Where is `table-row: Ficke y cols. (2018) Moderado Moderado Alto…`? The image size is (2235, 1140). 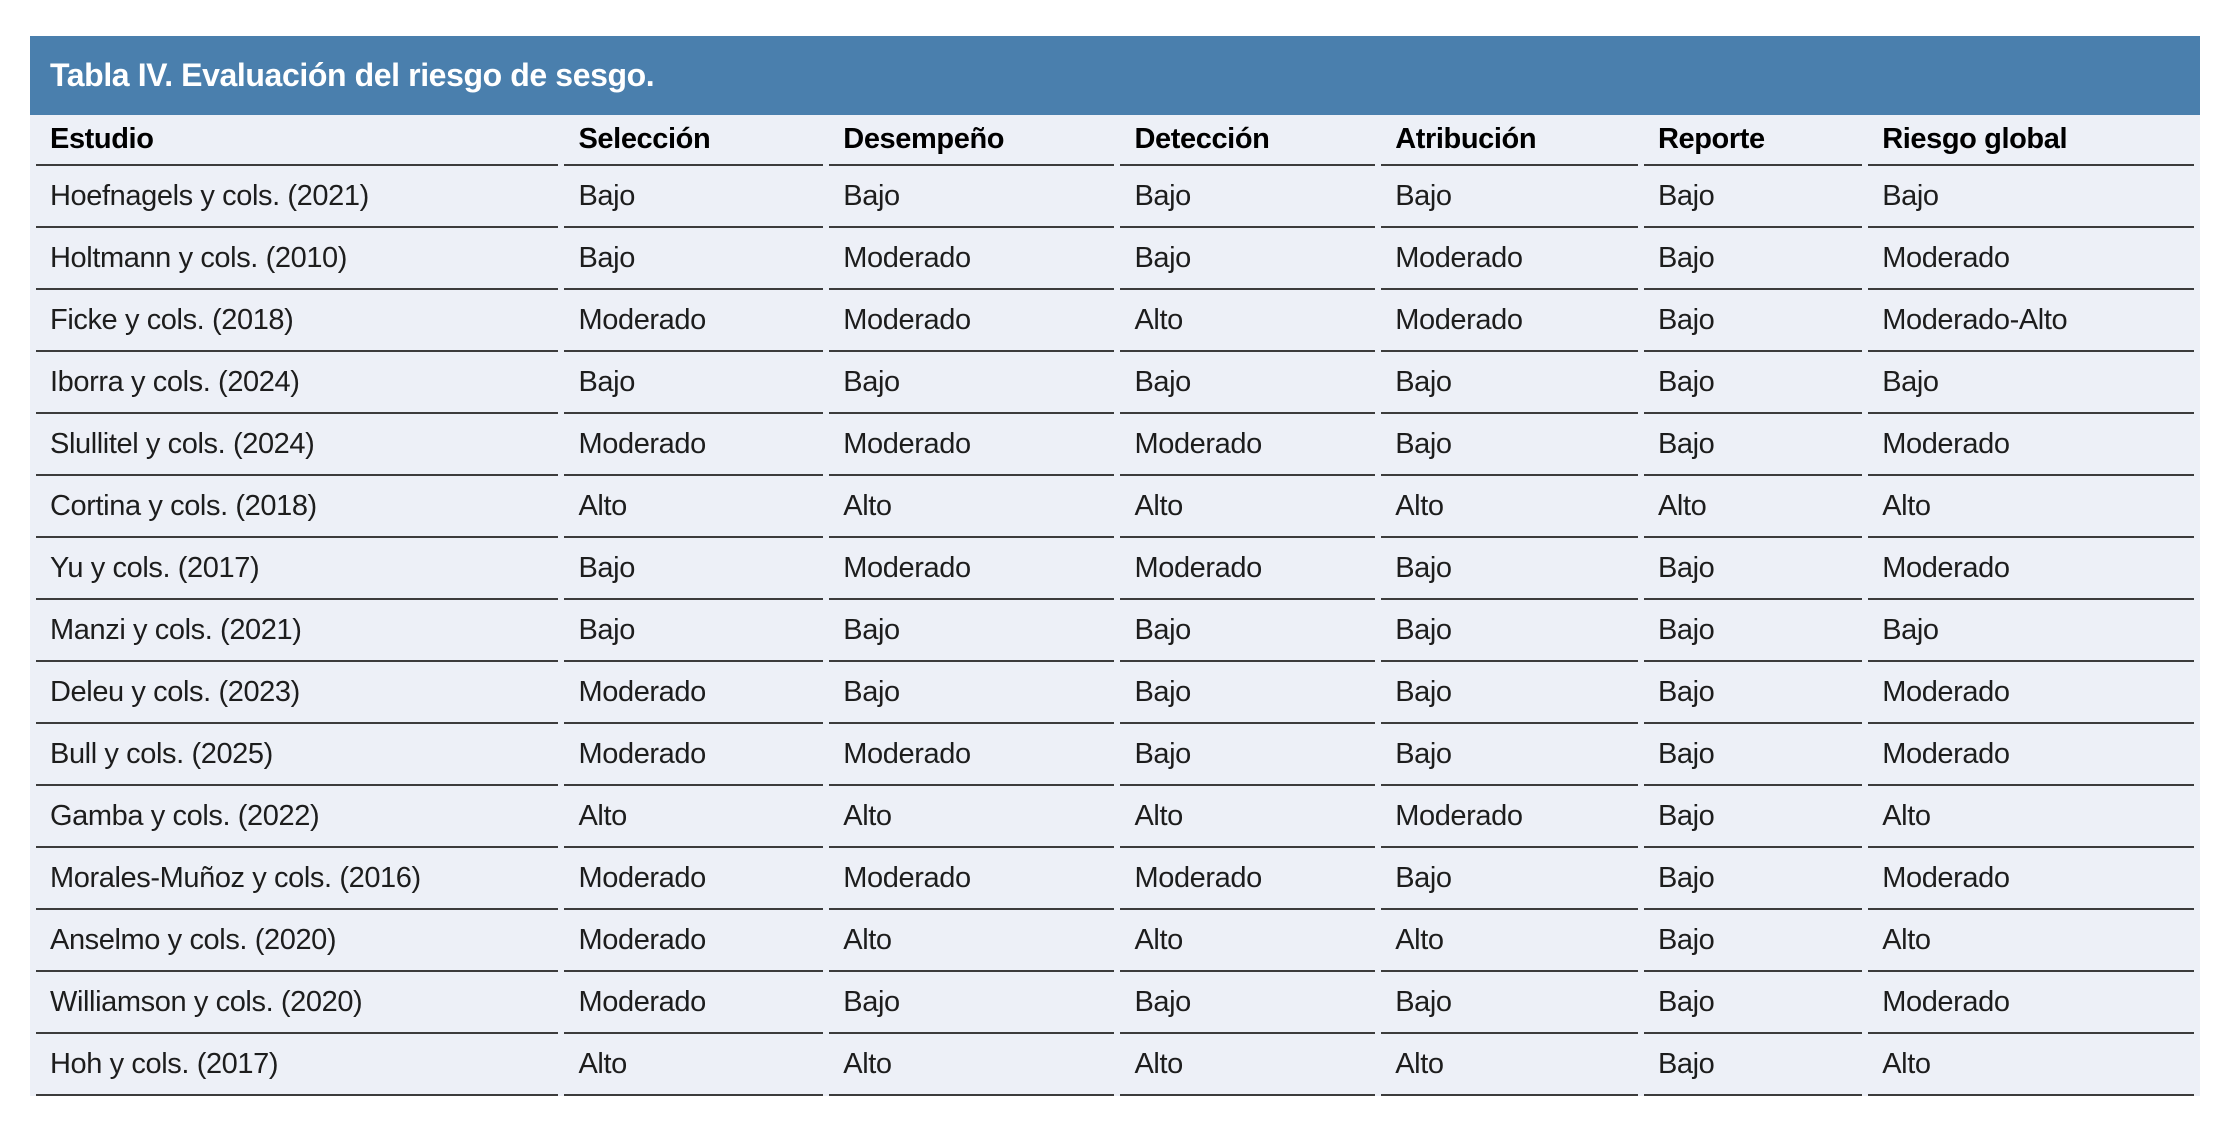
table-row: Ficke y cols. (2018) Moderado Moderado Alto… is located at coordinates (1115, 321).